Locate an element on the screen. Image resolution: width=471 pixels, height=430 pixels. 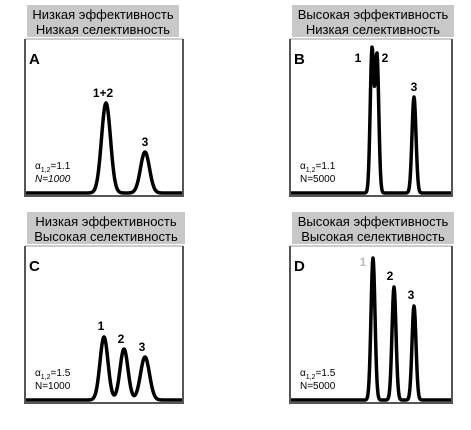
panel-letter: C is located at coordinates (34, 266).